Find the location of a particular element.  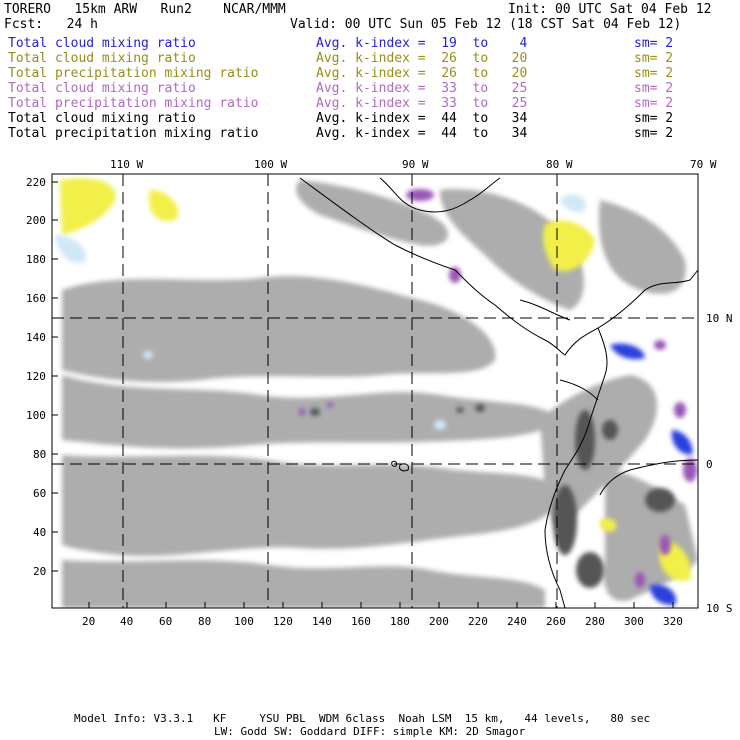

y-tick-label: 200 is located at coordinates (36, 220).